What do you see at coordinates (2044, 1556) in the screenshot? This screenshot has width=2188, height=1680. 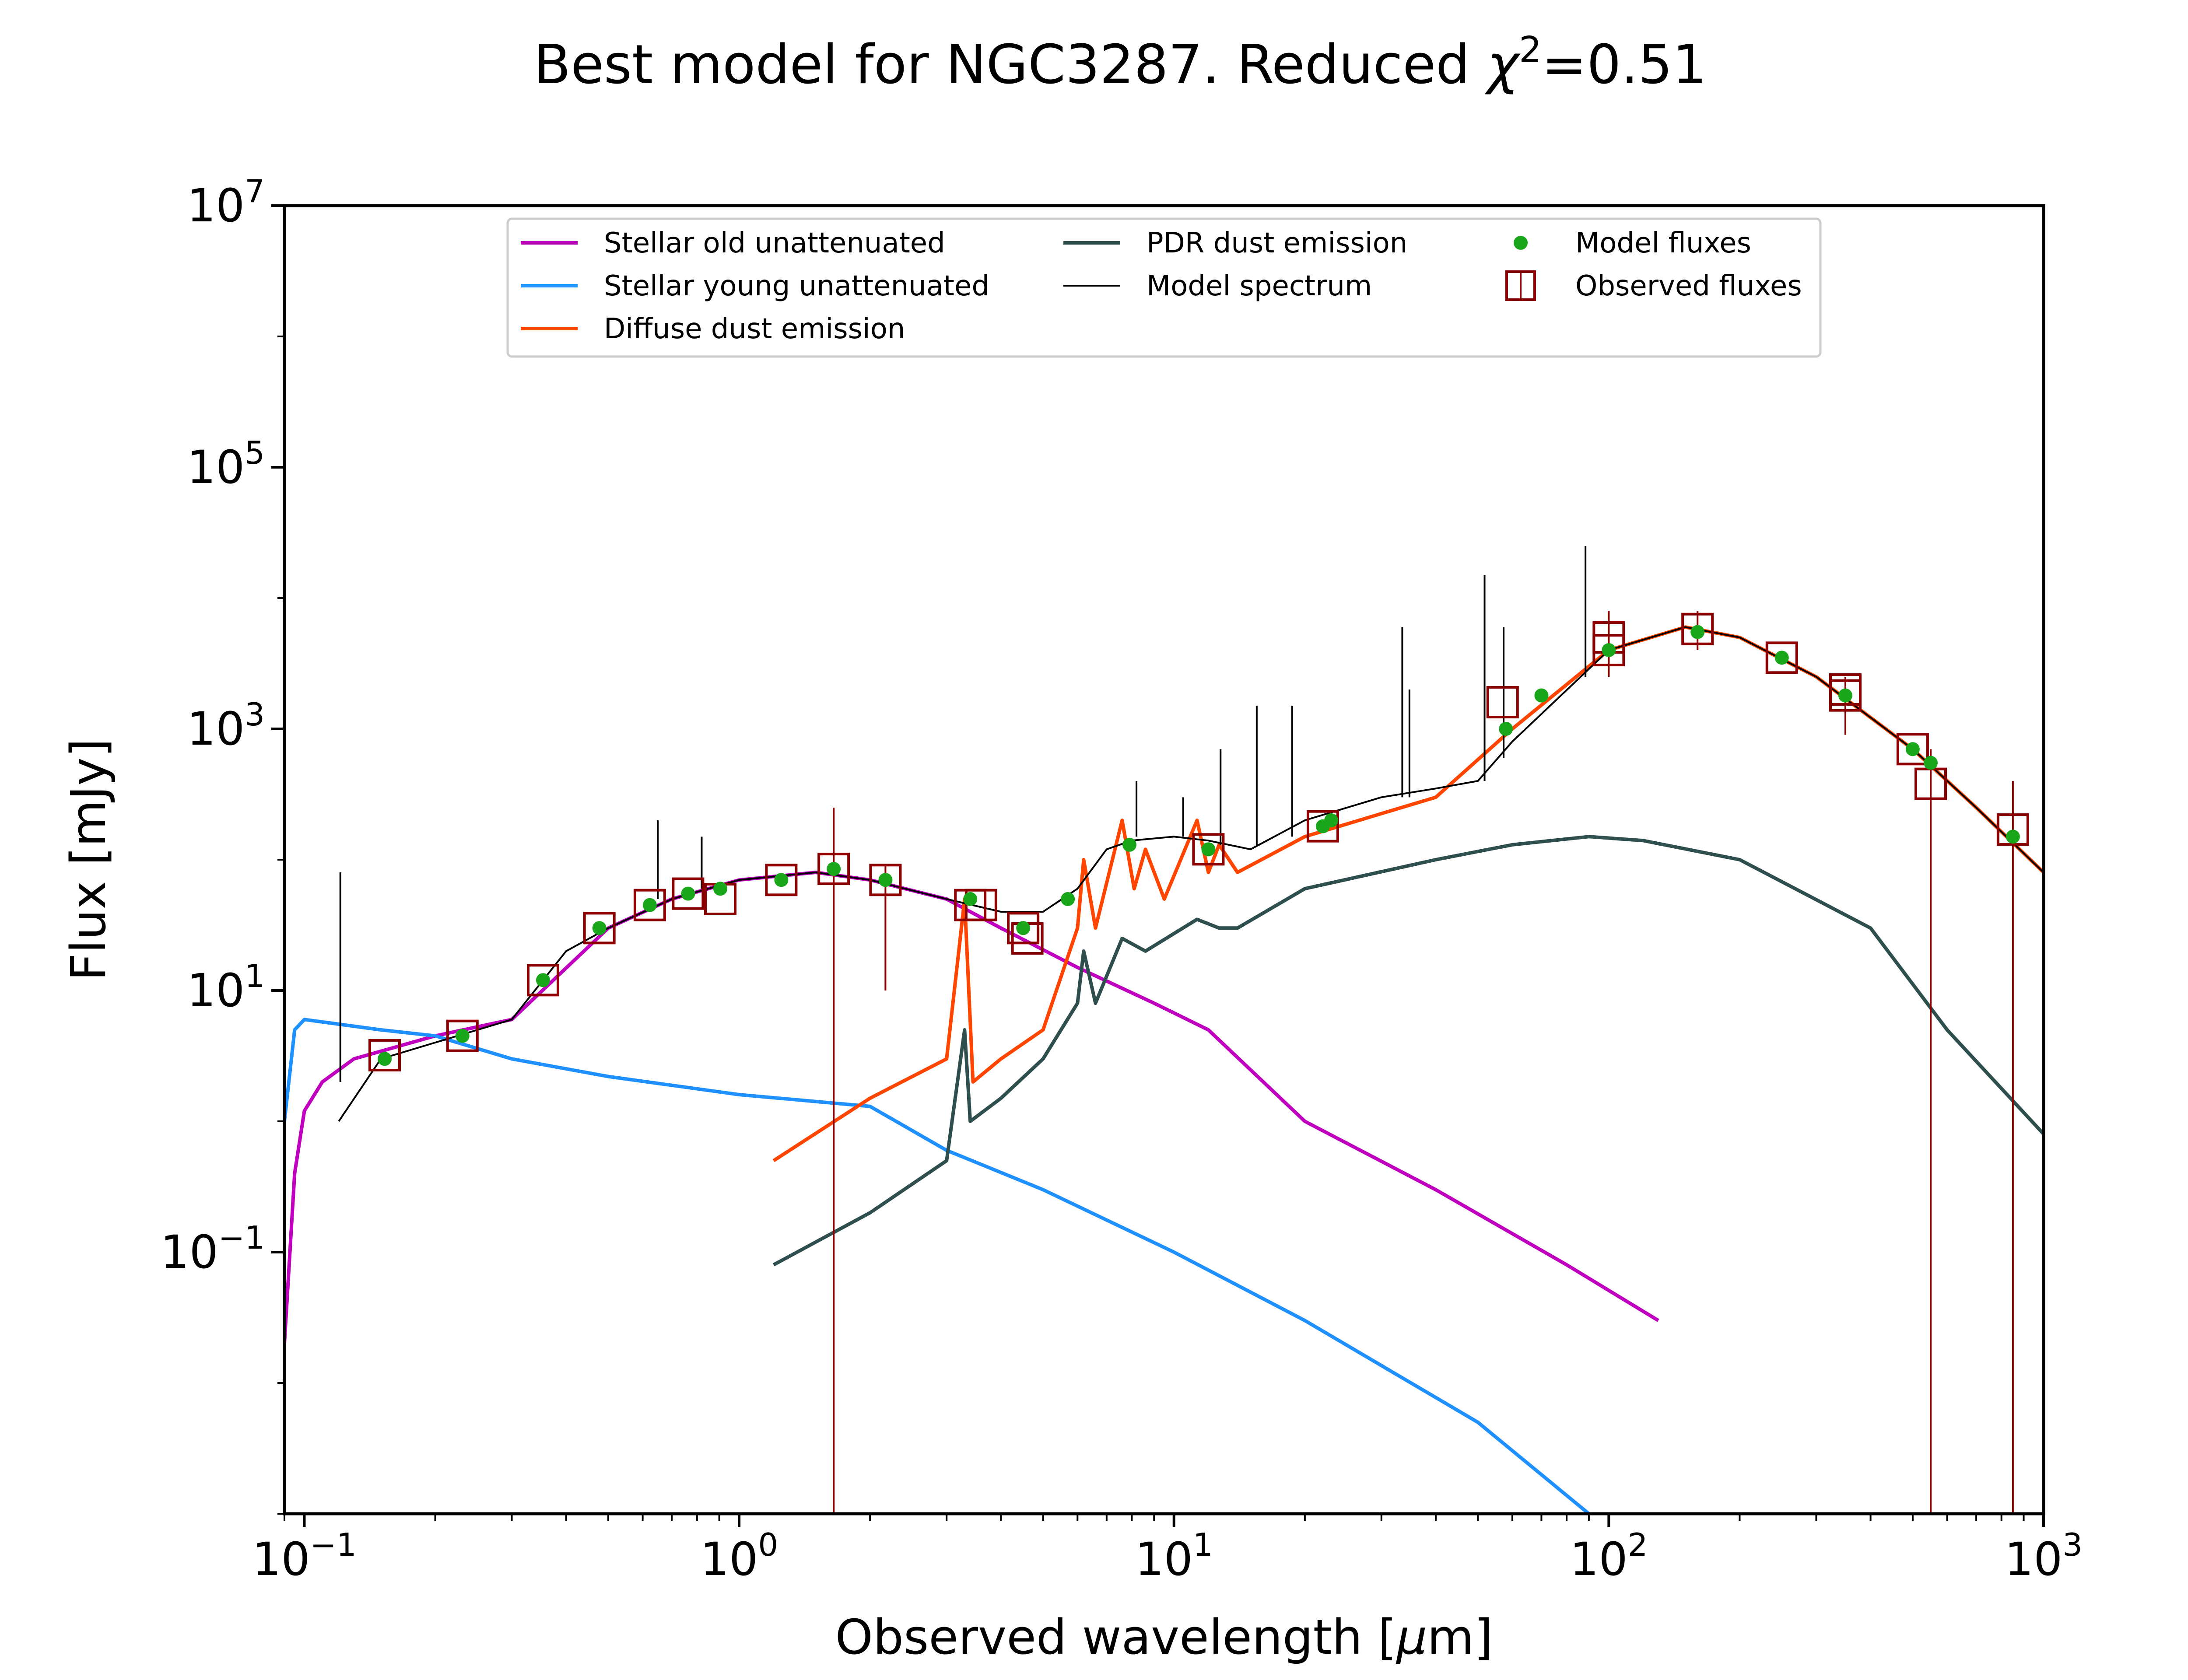 I see `x-tick-label-4: 10³` at bounding box center [2044, 1556].